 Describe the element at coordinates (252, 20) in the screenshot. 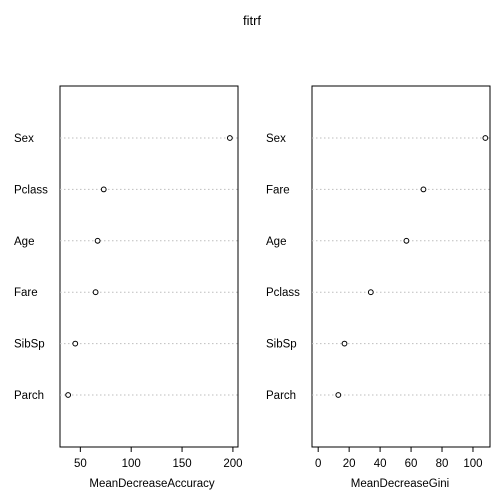

I see `chart-title: fitrf` at that location.